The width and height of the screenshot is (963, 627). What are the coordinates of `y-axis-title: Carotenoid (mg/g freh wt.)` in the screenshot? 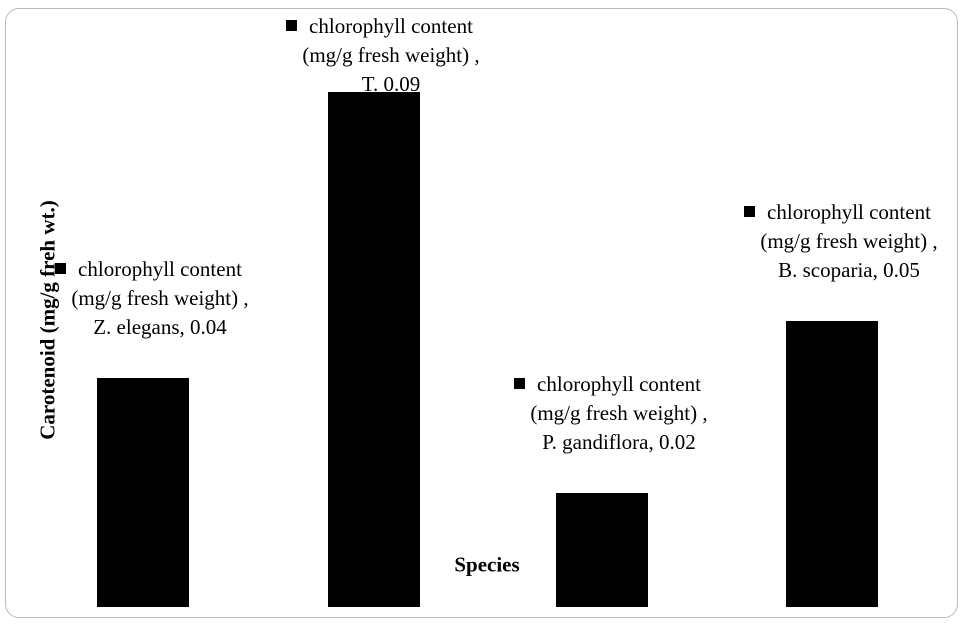 It's located at (47, 320).